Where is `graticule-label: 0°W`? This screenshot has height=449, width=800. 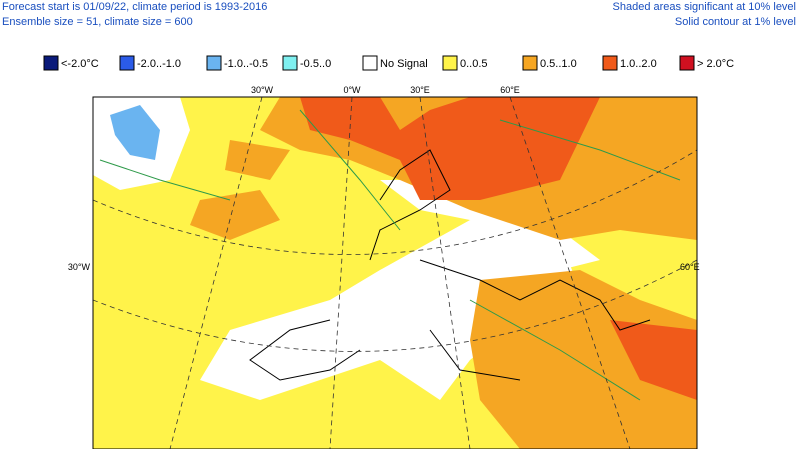
graticule-label: 0°W is located at coordinates (352, 90).